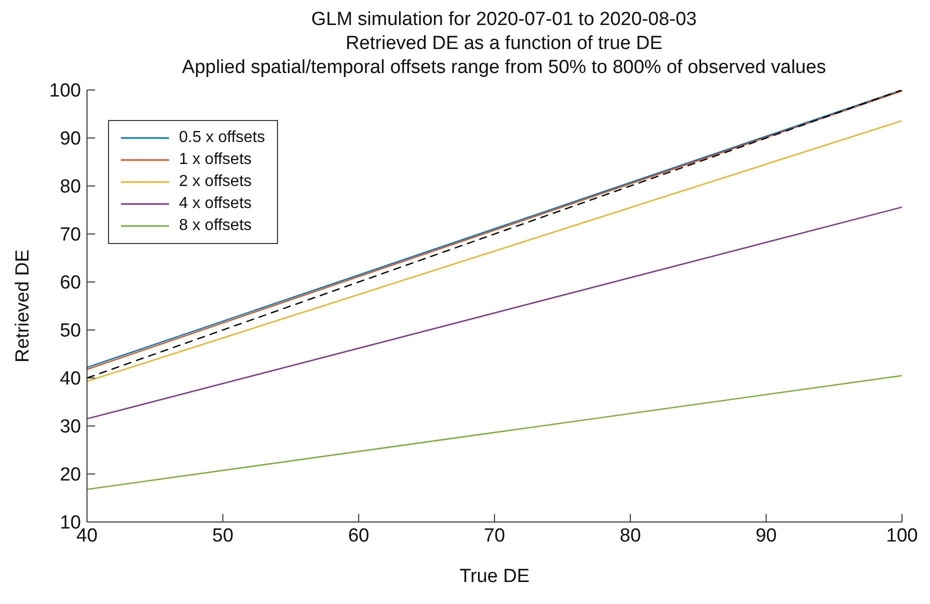 Image resolution: width=930 pixels, height=604 pixels. I want to click on y-tick-label: 20, so click(70, 475).